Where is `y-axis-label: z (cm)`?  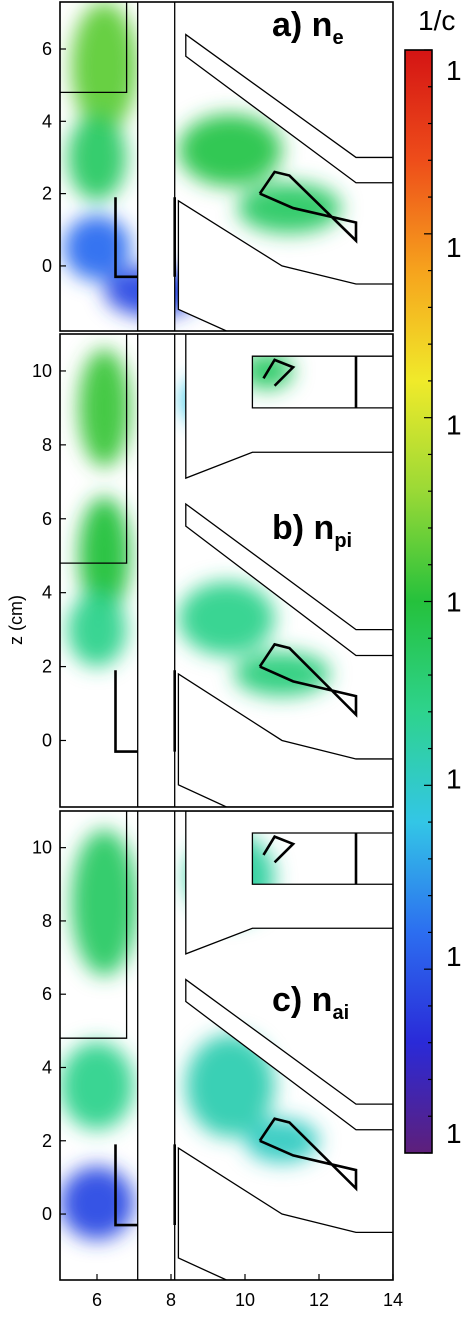
y-axis-label: z (cm) is located at coordinates (16, 620).